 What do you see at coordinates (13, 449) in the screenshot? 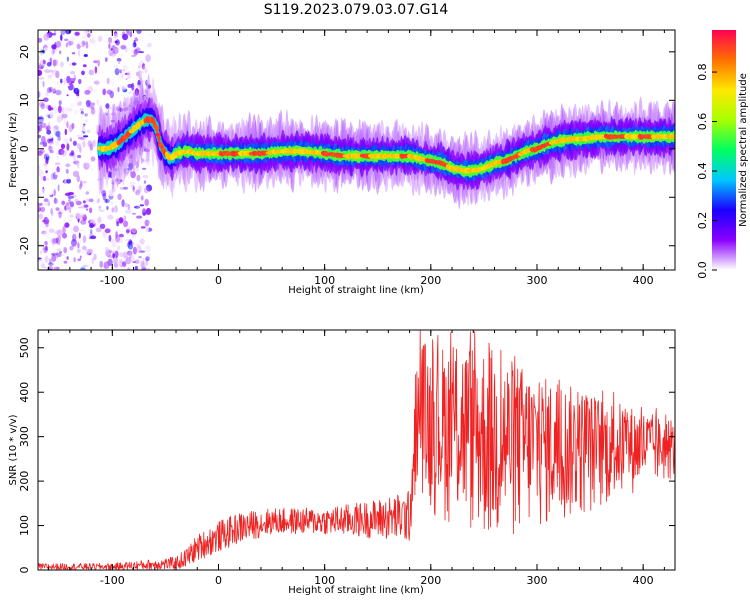
I see `snr-y-axis-label: SNR (10 * v/v)` at bounding box center [13, 449].